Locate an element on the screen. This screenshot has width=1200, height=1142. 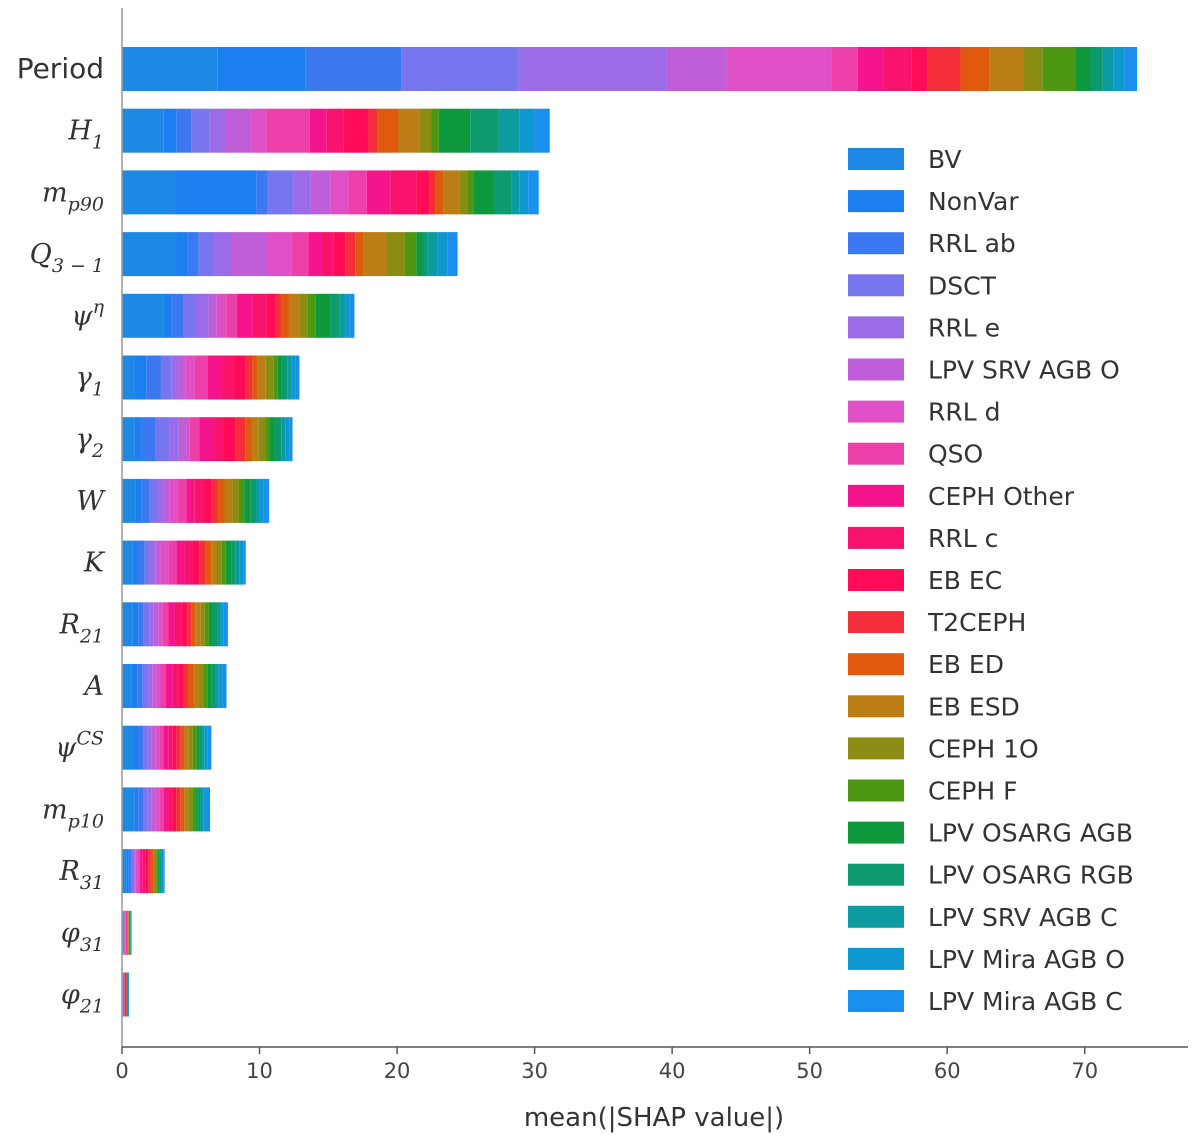
legend-label: EB ESD is located at coordinates (974, 706).